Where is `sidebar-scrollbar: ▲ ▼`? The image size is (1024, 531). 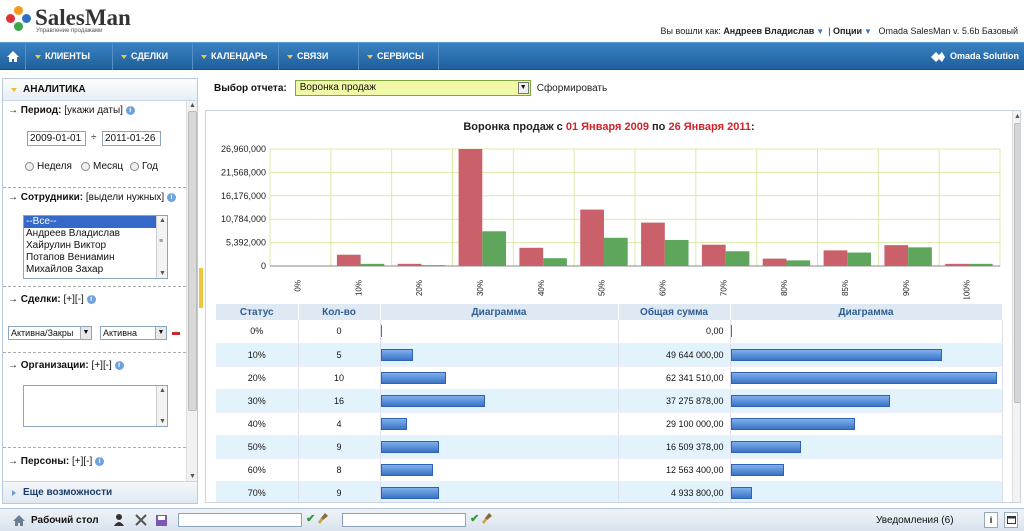 sidebar-scrollbar: ▲ ▼ is located at coordinates (191, 291).